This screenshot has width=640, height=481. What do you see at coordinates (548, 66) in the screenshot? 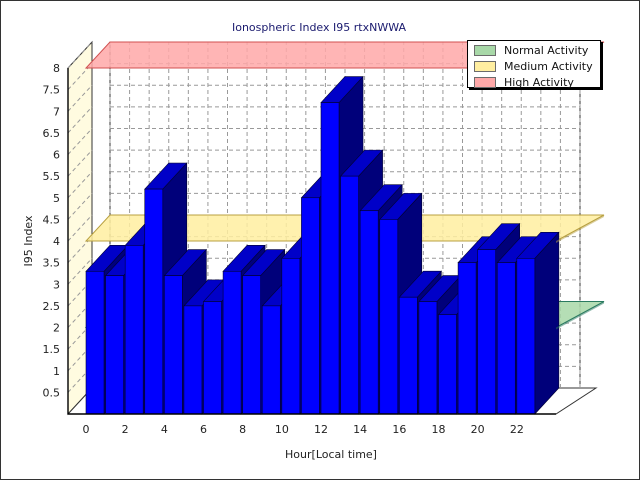
I see `legend-label-medium: Medium Activity` at bounding box center [548, 66].